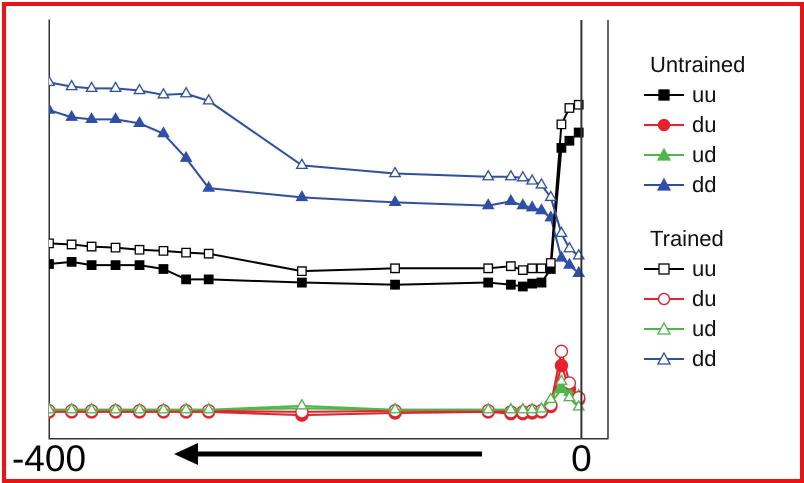  Describe the element at coordinates (687, 239) in the screenshot. I see `text: Trained` at that location.